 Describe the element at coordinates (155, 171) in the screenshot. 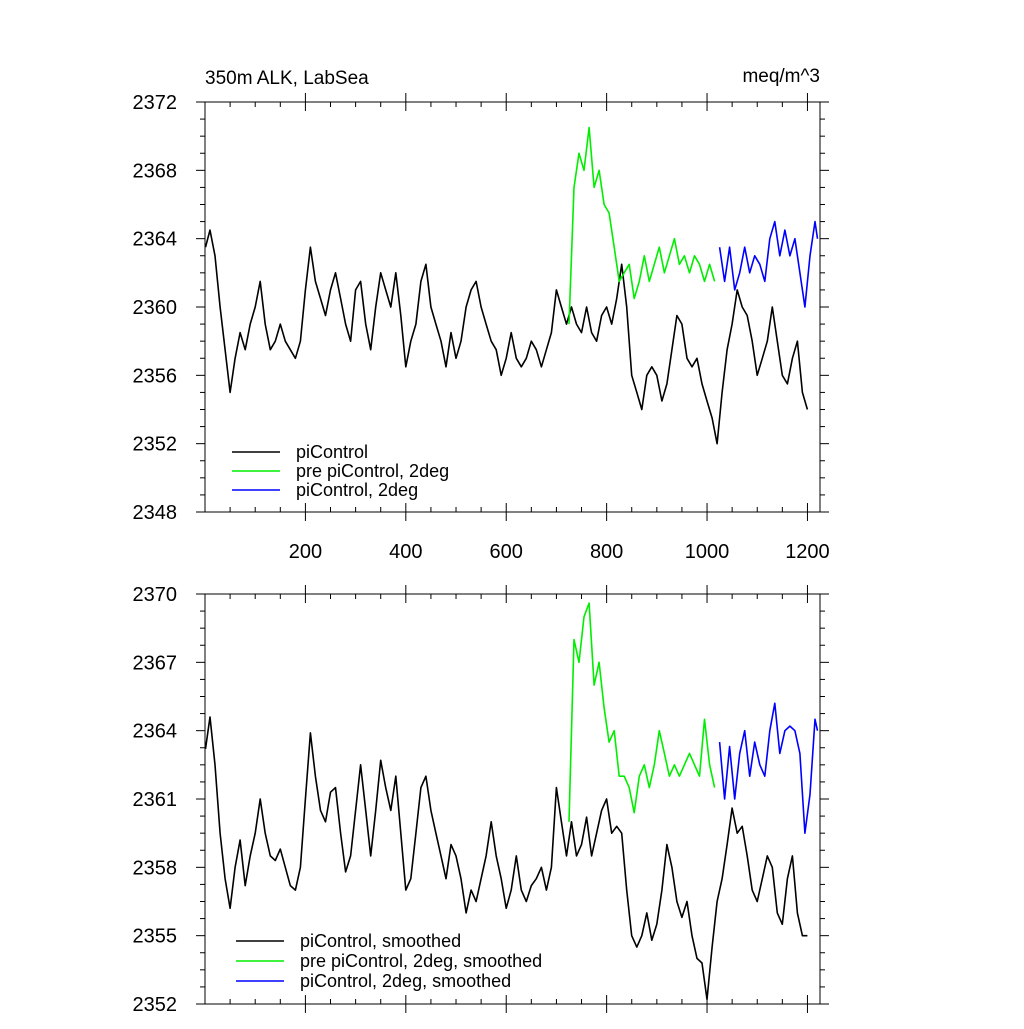

I see `y-tick-label: 2368` at that location.